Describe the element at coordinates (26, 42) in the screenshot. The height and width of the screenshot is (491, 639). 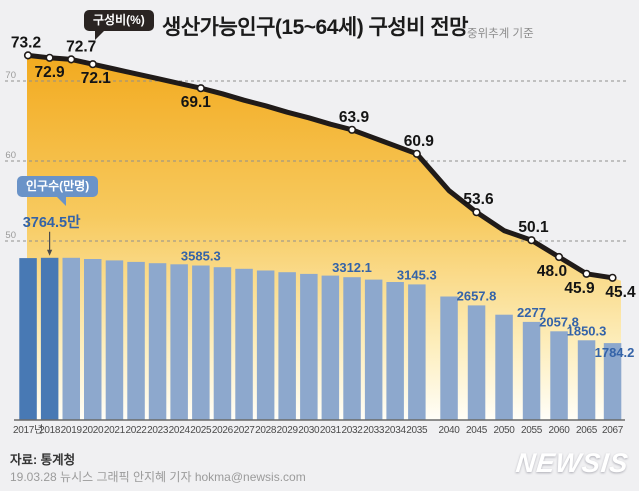
I see `line-value-label: 73.2` at that location.